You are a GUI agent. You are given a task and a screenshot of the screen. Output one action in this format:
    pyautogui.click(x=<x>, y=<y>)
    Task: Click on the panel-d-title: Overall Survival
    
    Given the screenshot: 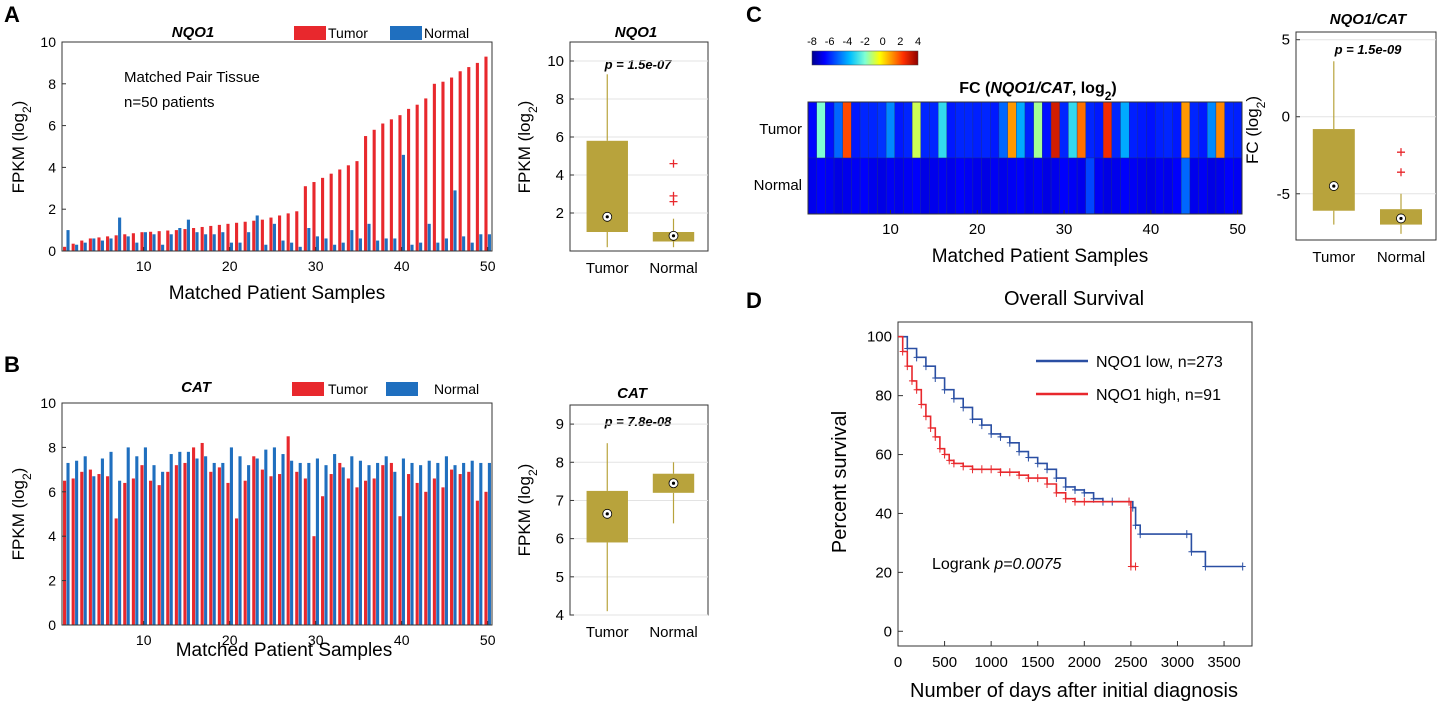 What is the action you would take?
    pyautogui.click(x=1074, y=299)
    